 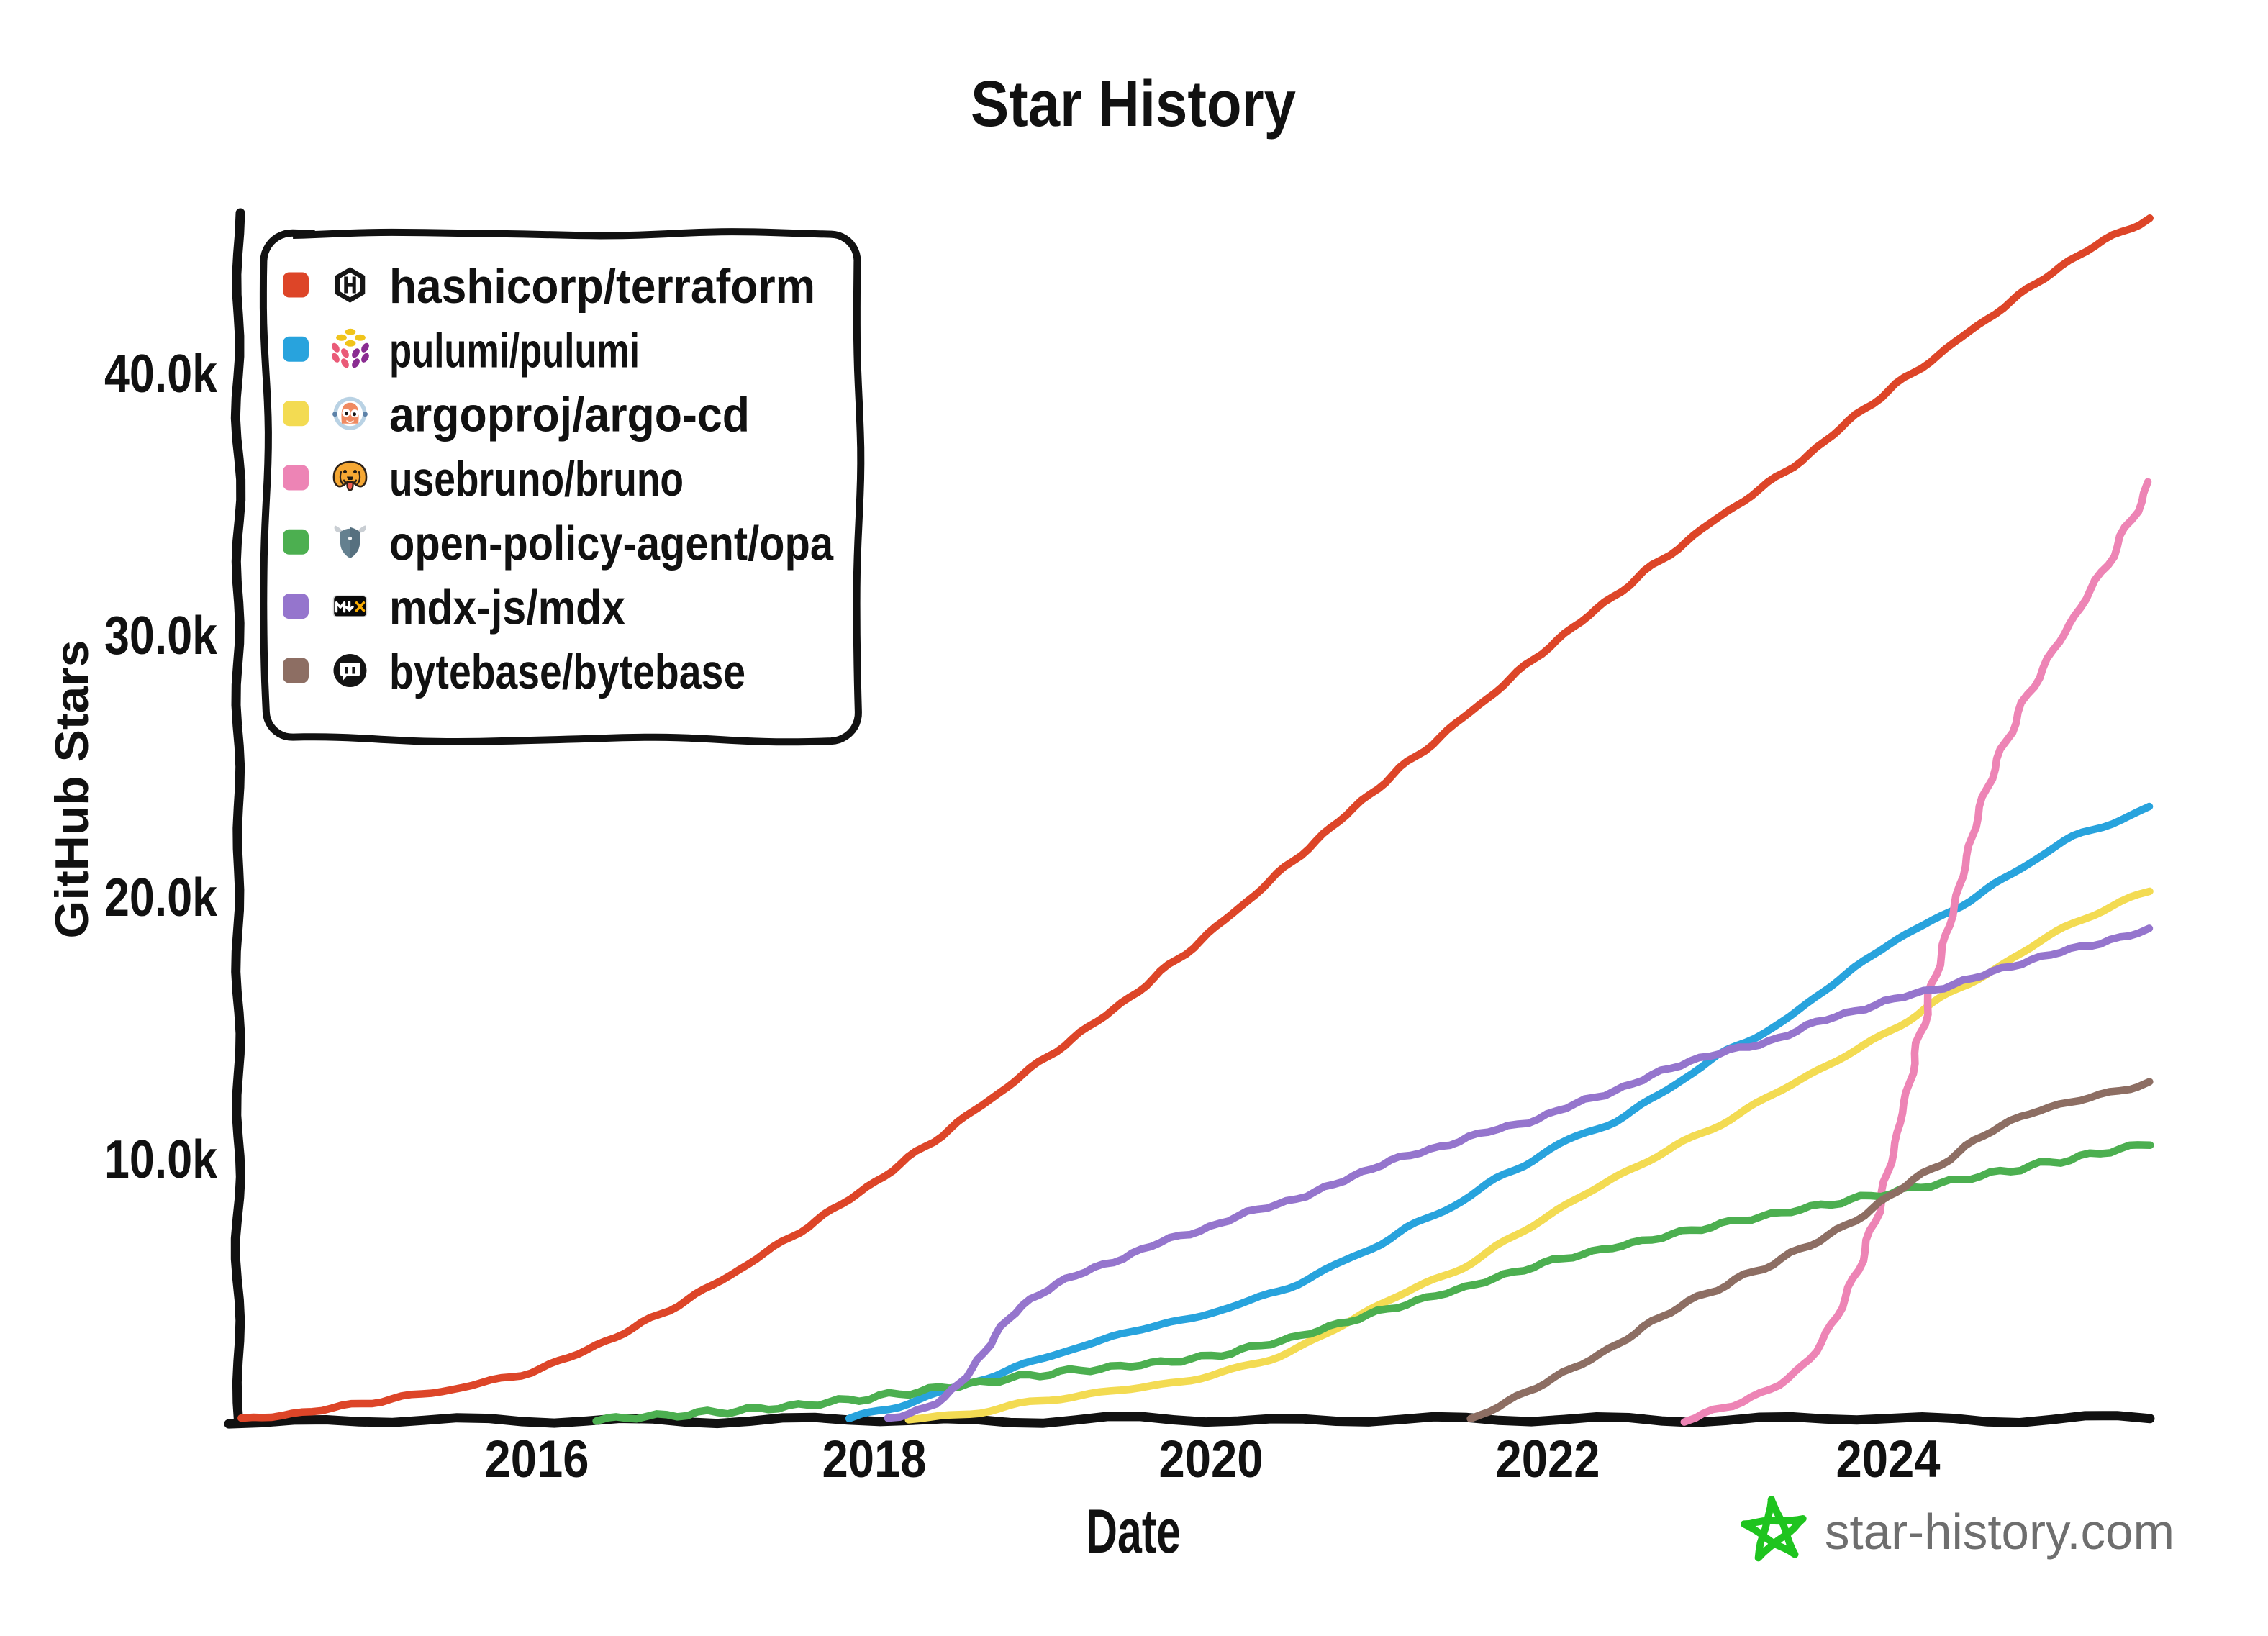 I want to click on svg-text: pulumi/pulumi, so click(x=514, y=350).